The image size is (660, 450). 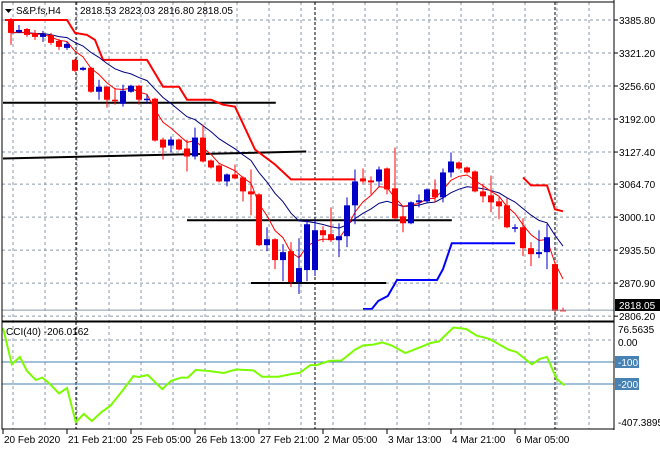 I want to click on time-label: 20 Feb 2020, so click(x=32, y=440).